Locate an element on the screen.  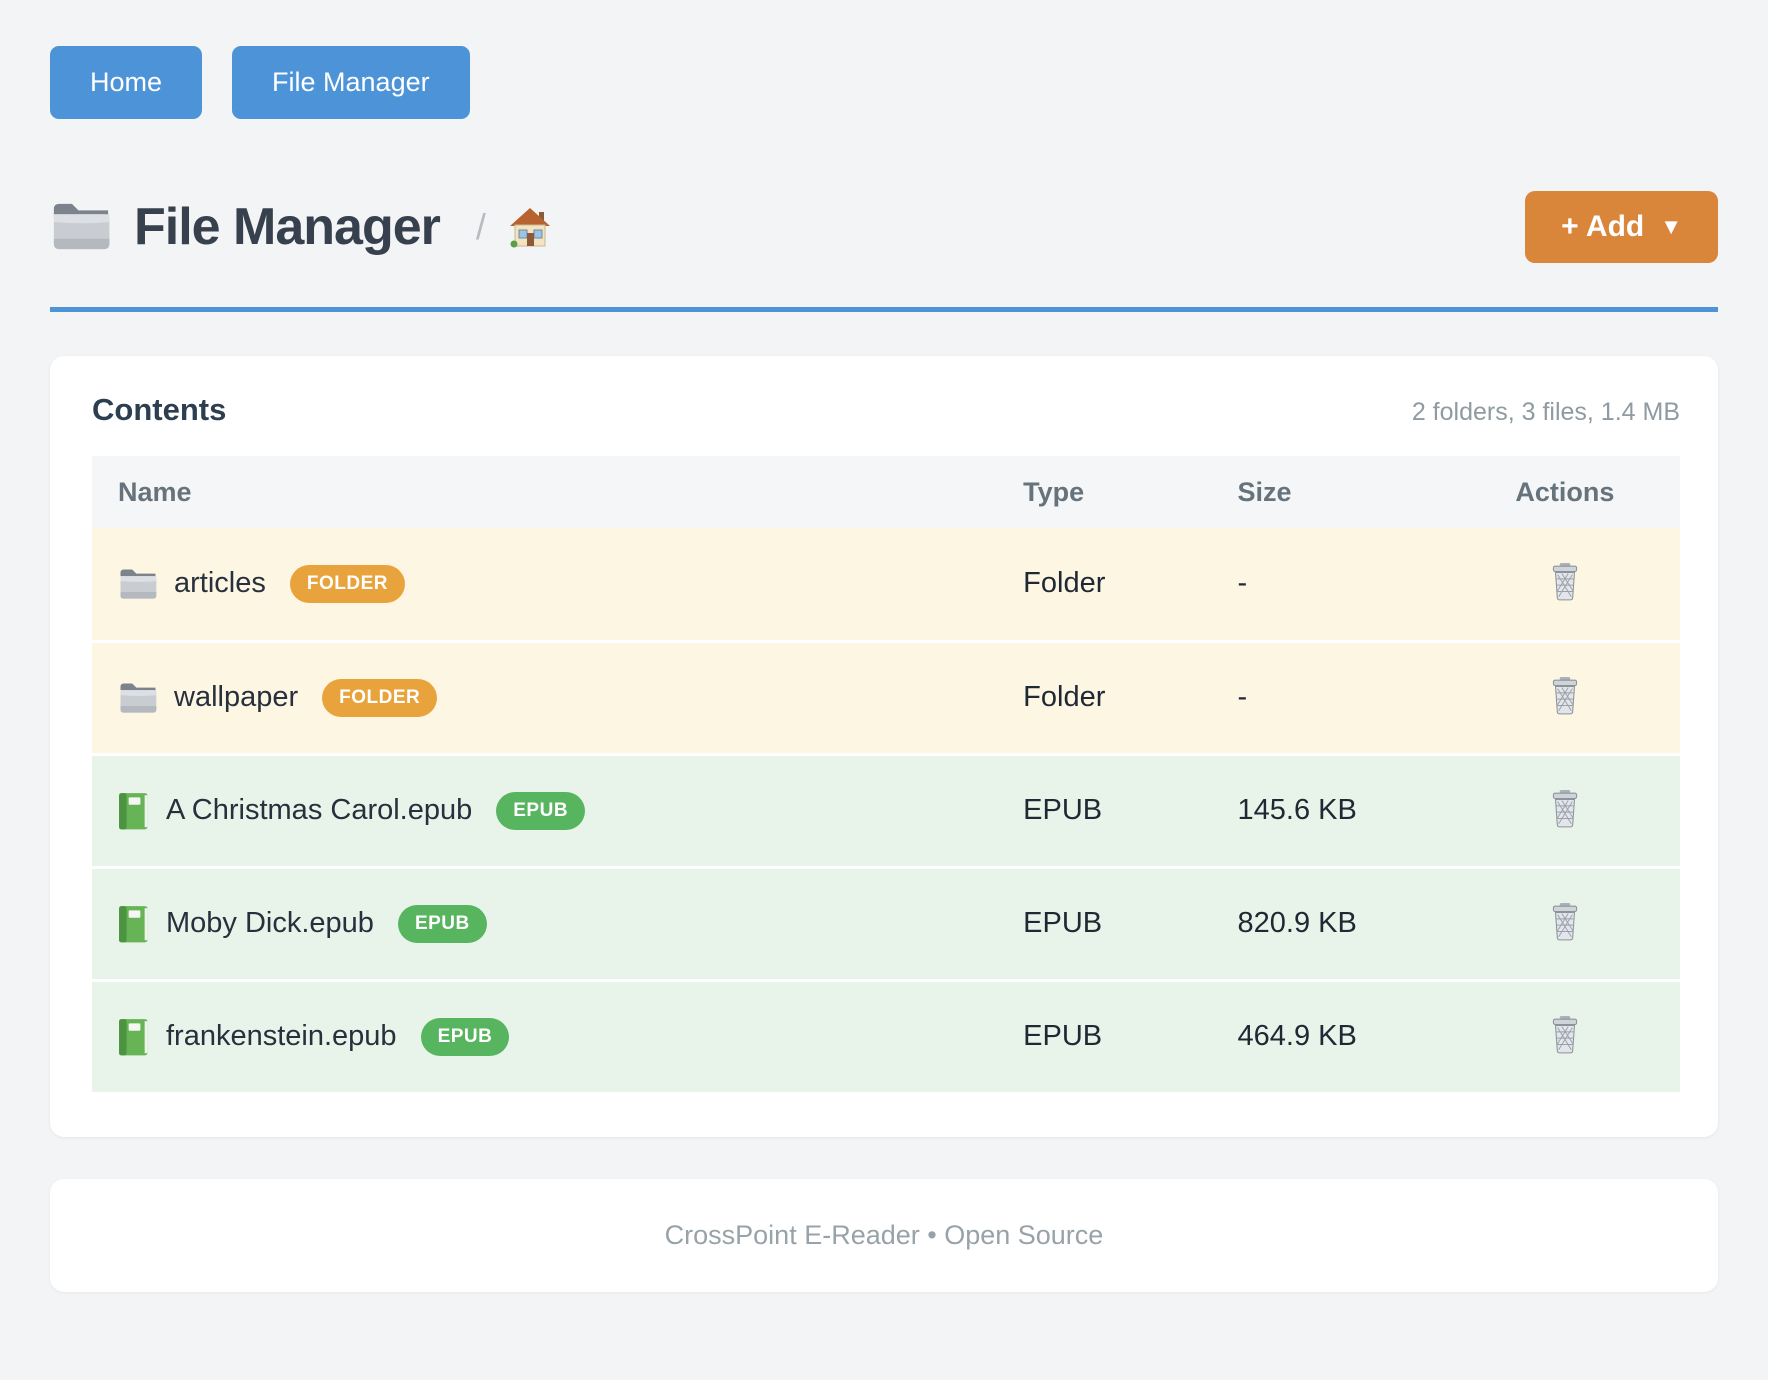
column-header-size: Size is located at coordinates (1330, 492).